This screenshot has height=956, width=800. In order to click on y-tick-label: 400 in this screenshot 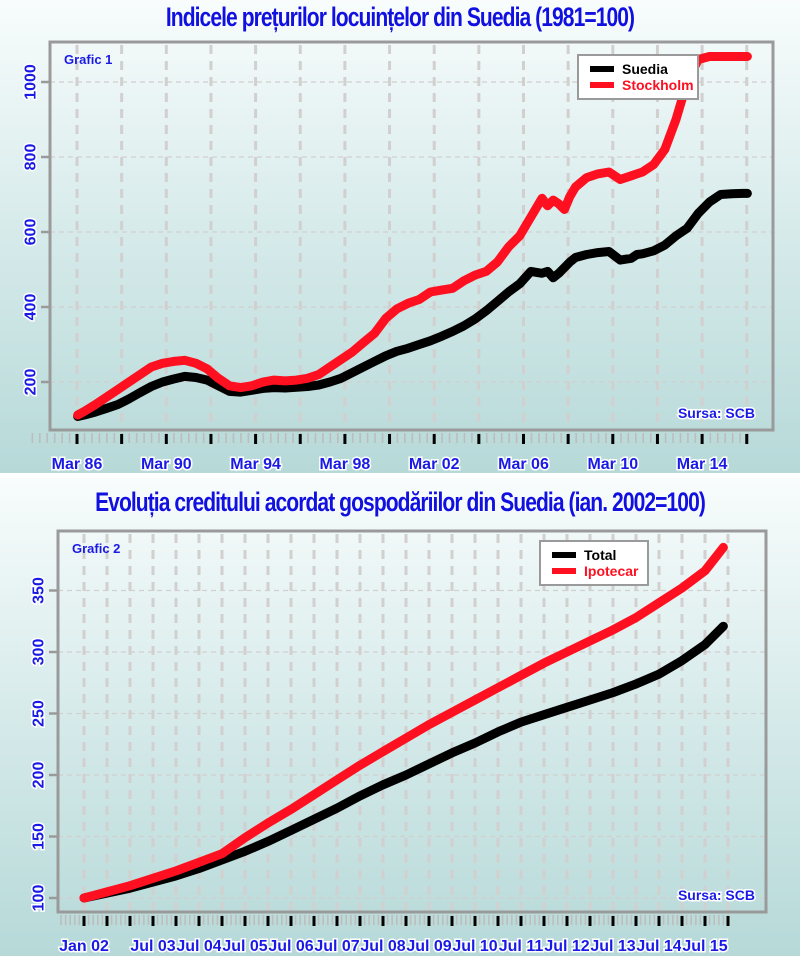, I will do `click(31, 307)`.